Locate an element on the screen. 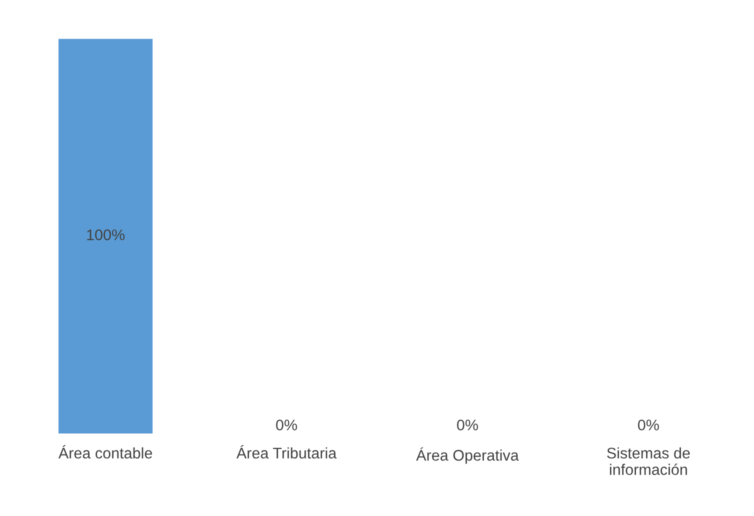 Image resolution: width=754 pixels, height=516 pixels. x-tick-label: Área Tributaria is located at coordinates (286, 452).